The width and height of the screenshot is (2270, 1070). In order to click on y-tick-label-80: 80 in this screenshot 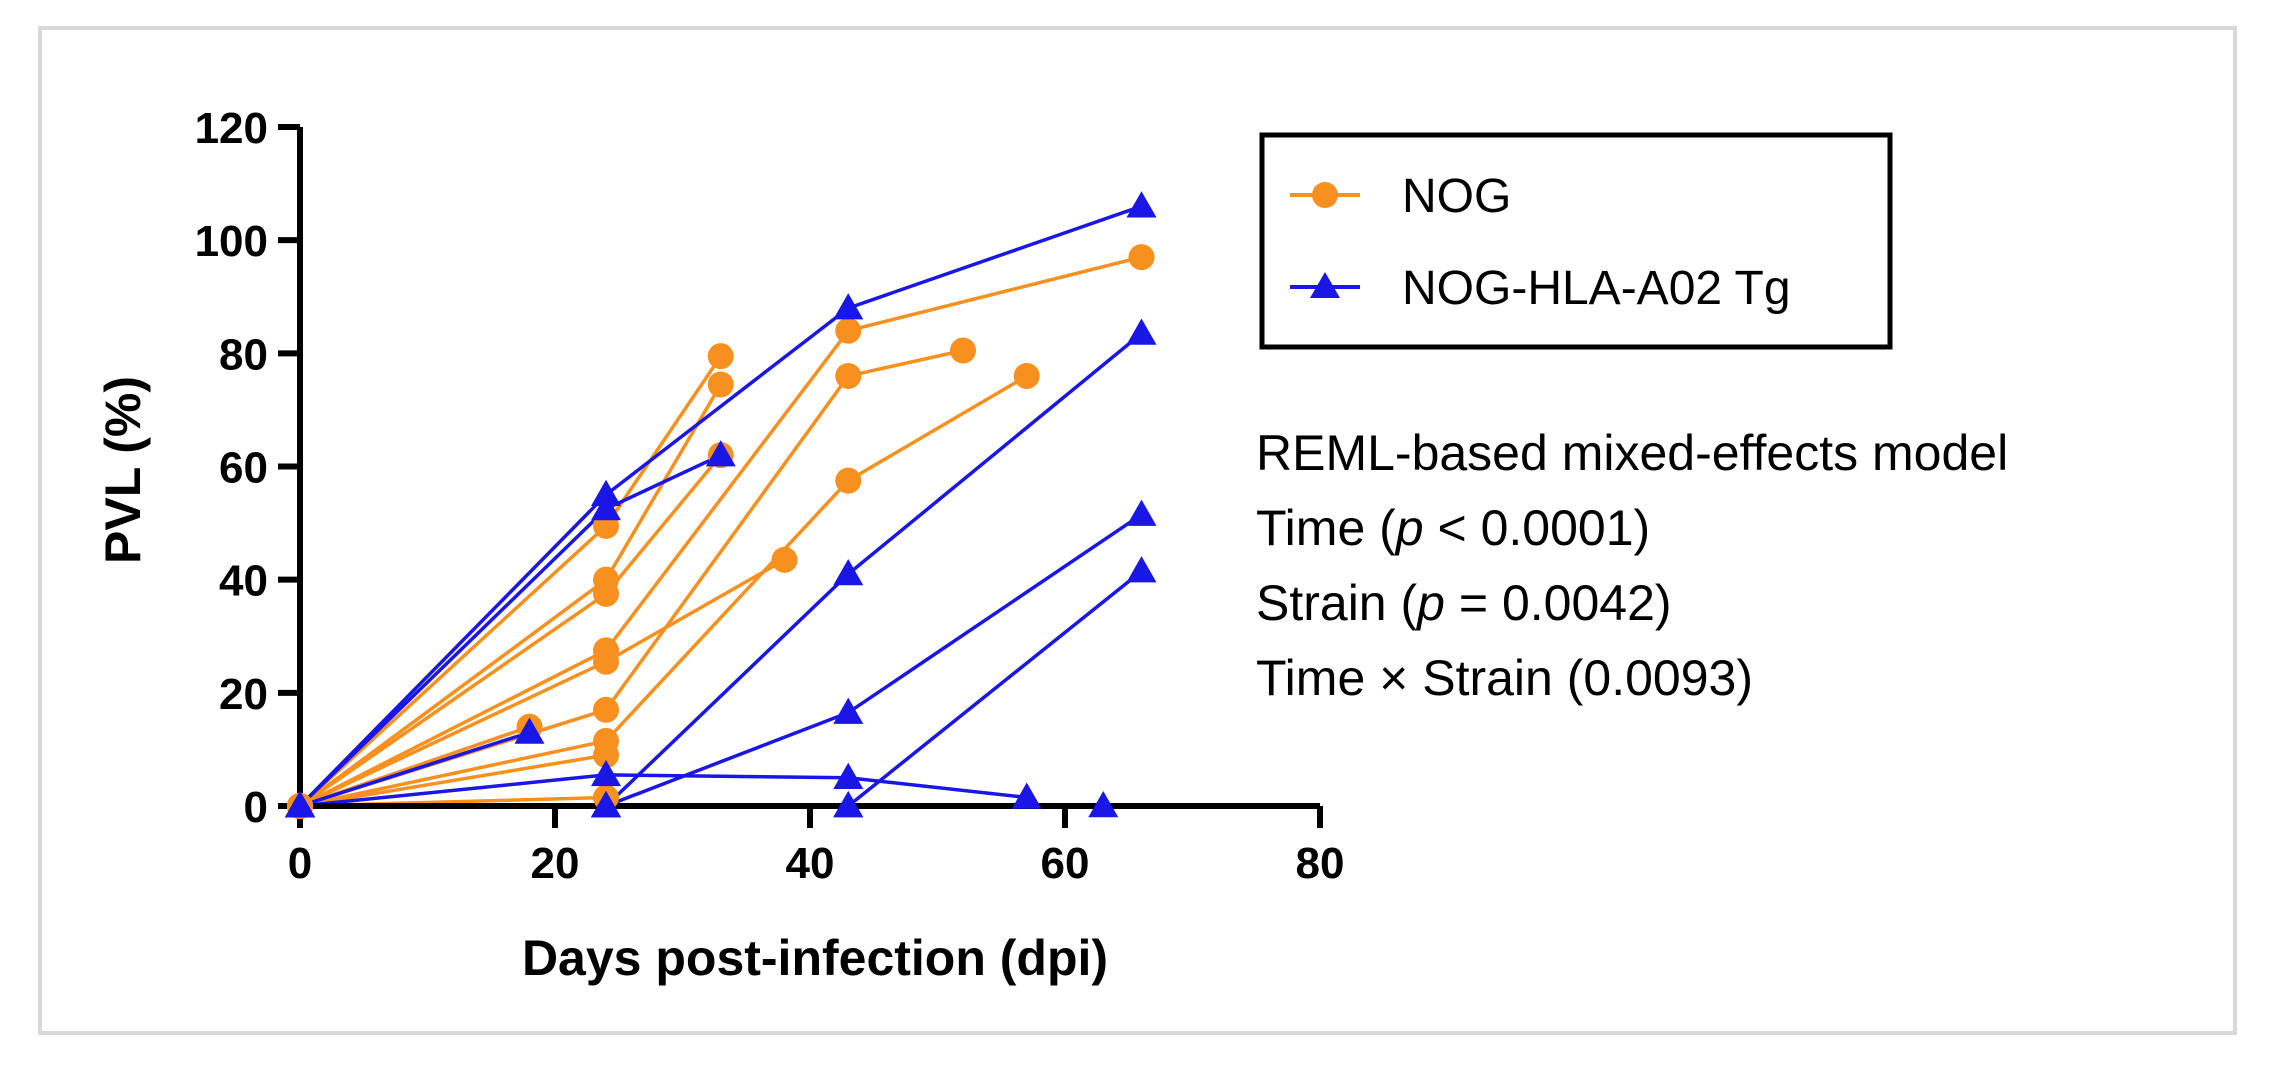, I will do `click(243, 354)`.